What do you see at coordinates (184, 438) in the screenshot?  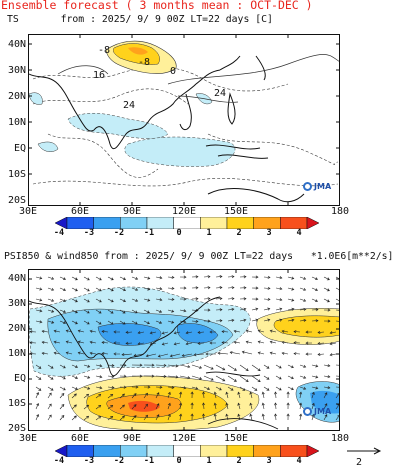 I see `x-tick-label: 120E` at bounding box center [184, 438].